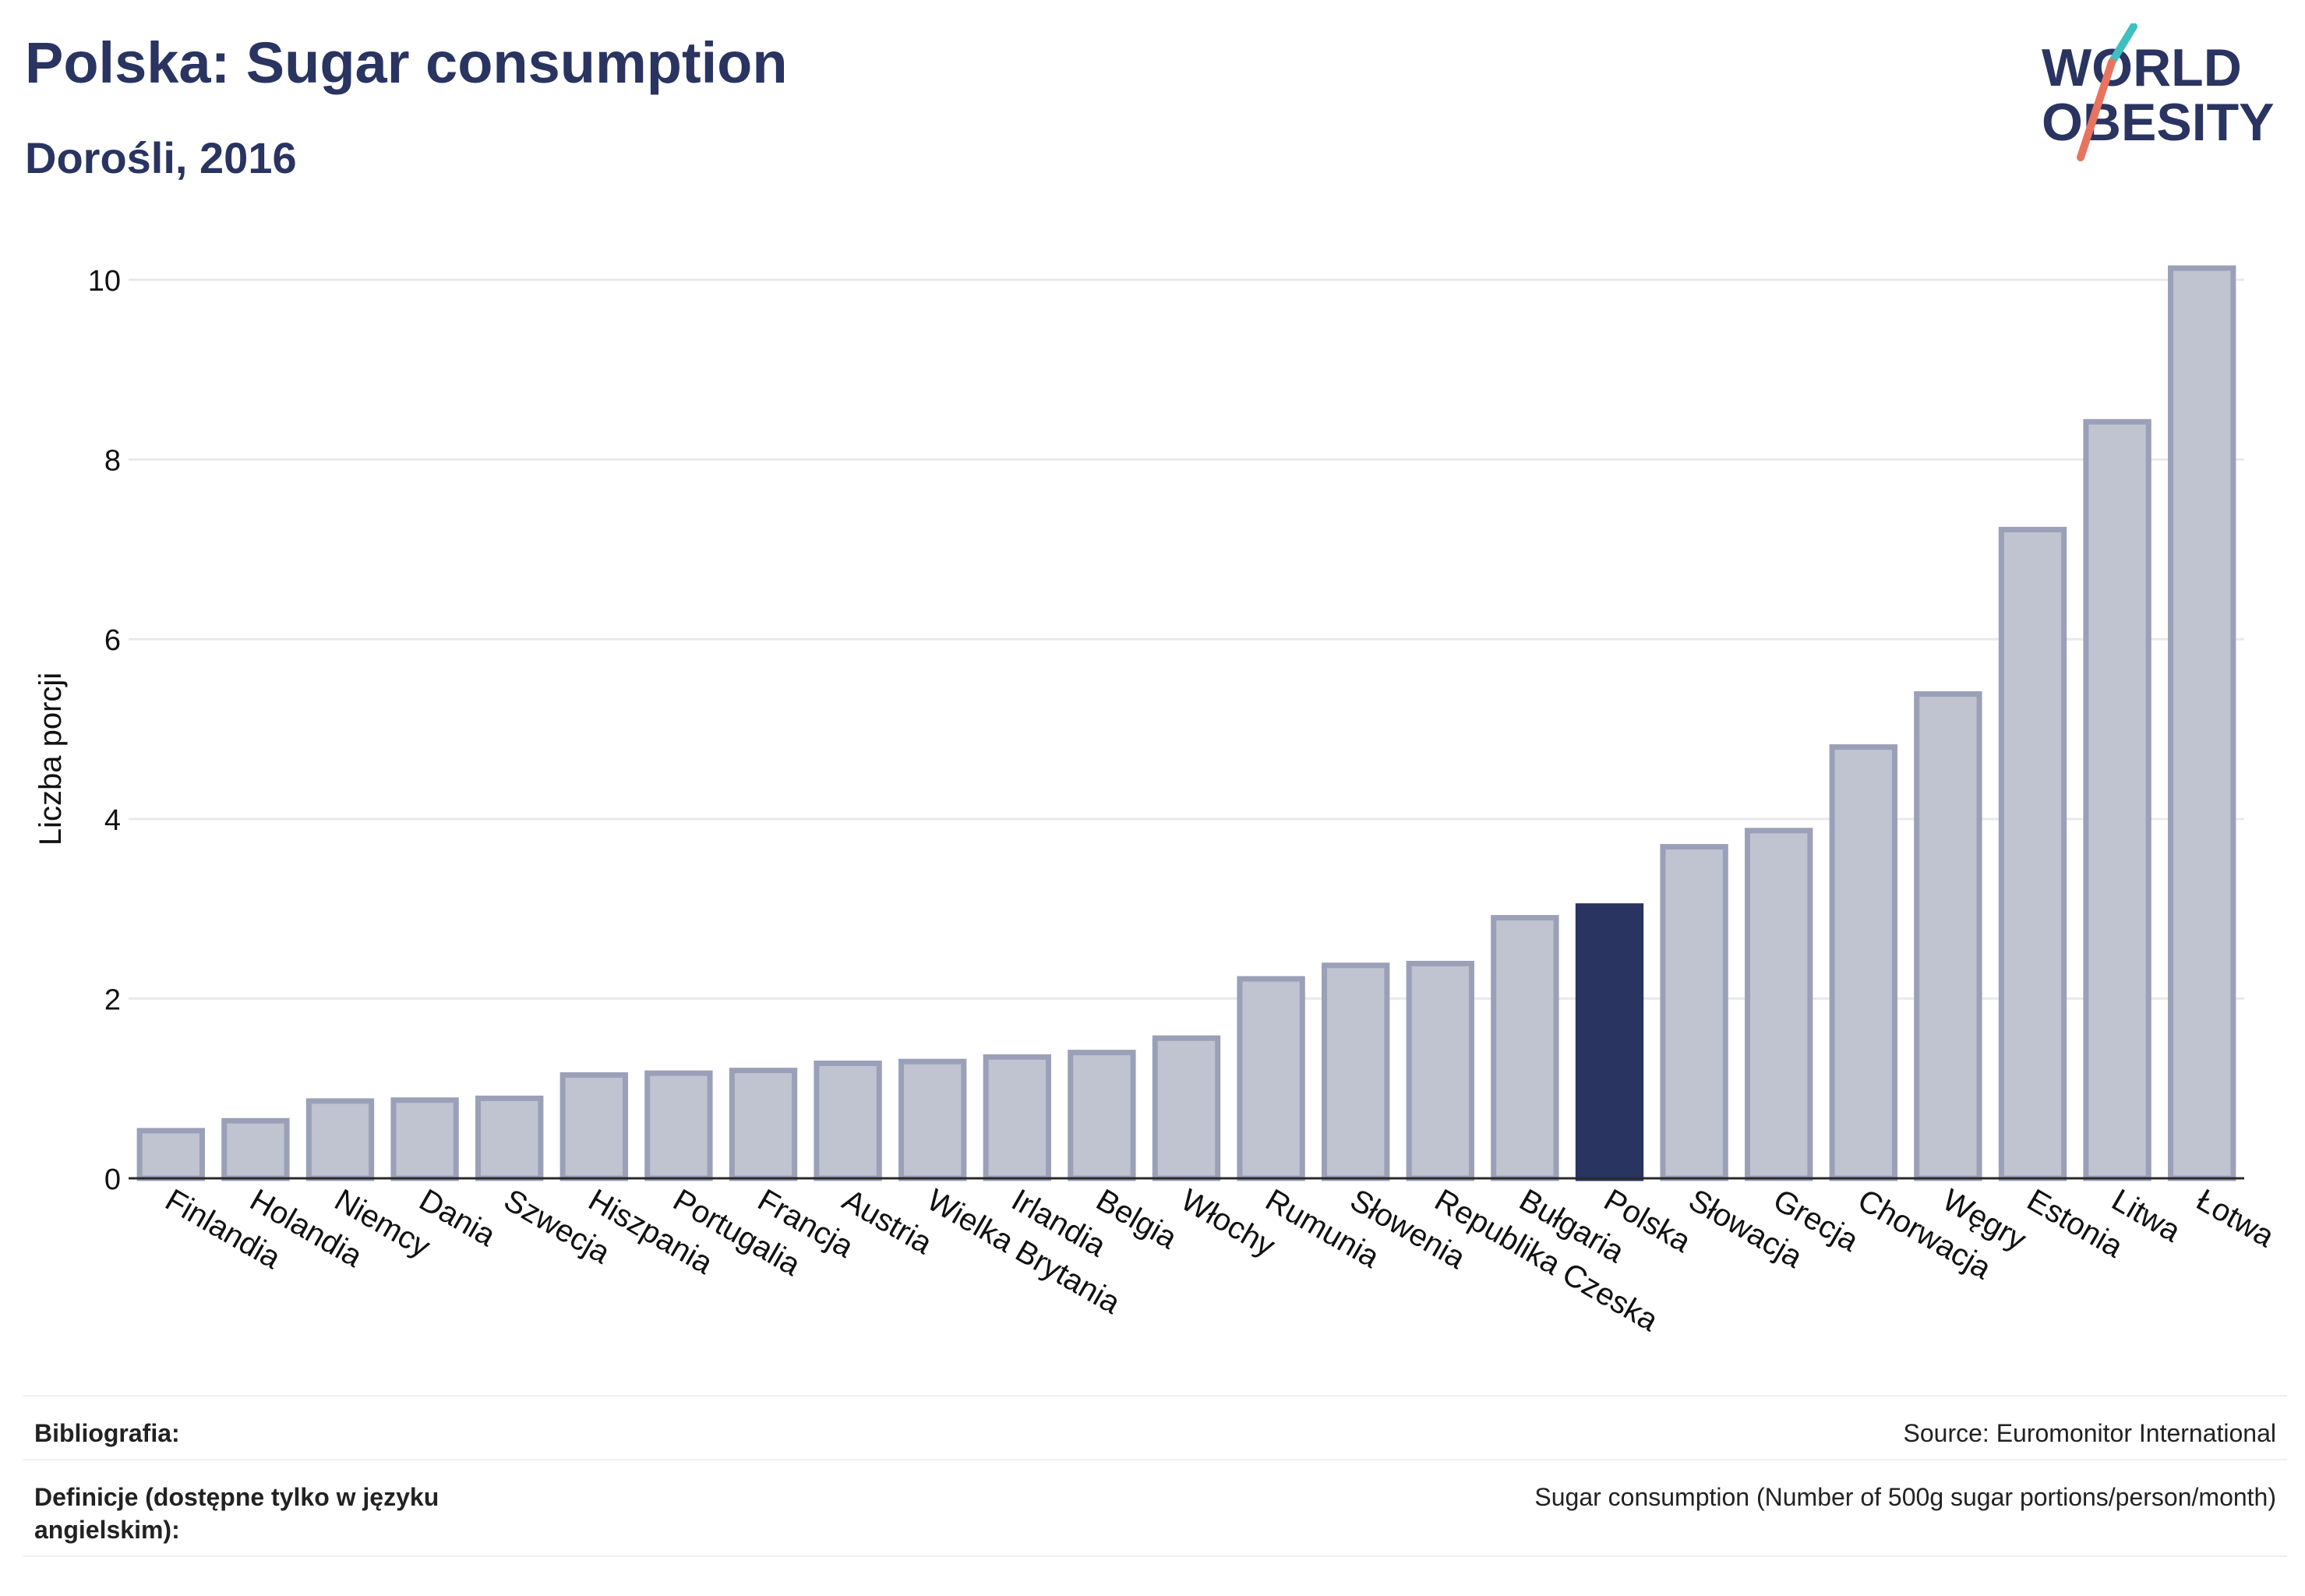 The height and width of the screenshot is (1596, 2305). Describe the element at coordinates (2158, 122) in the screenshot. I see `logo-line-2: OBESITY` at that location.